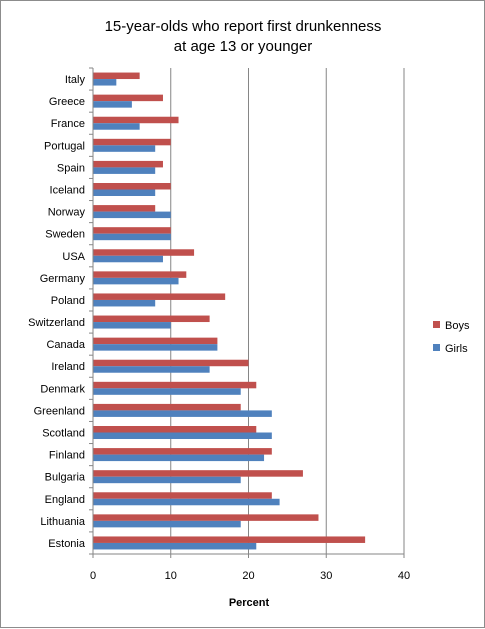 This screenshot has height=629, width=485. I want to click on bar-boys-denmark, so click(175, 385).